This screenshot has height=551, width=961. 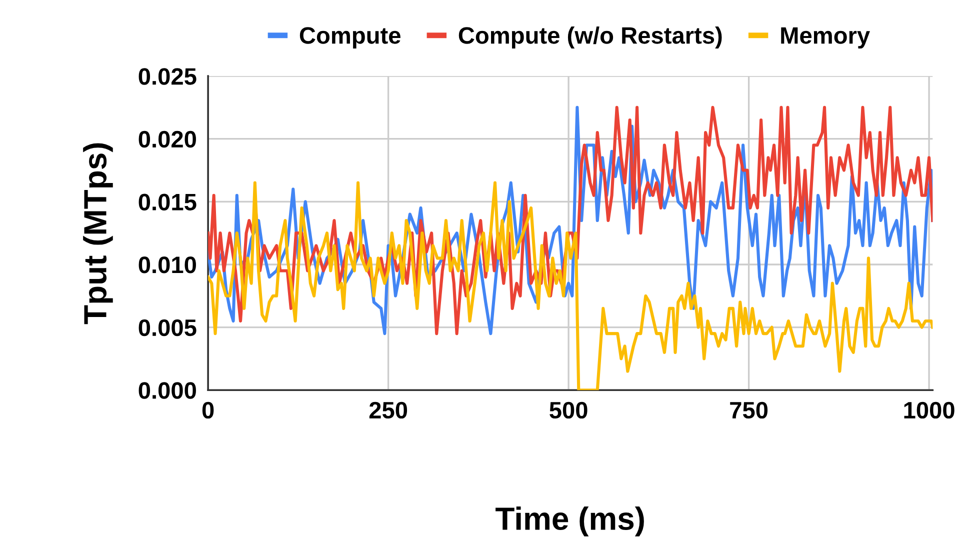 What do you see at coordinates (388, 410) in the screenshot?
I see `x-tick-label: 250` at bounding box center [388, 410].